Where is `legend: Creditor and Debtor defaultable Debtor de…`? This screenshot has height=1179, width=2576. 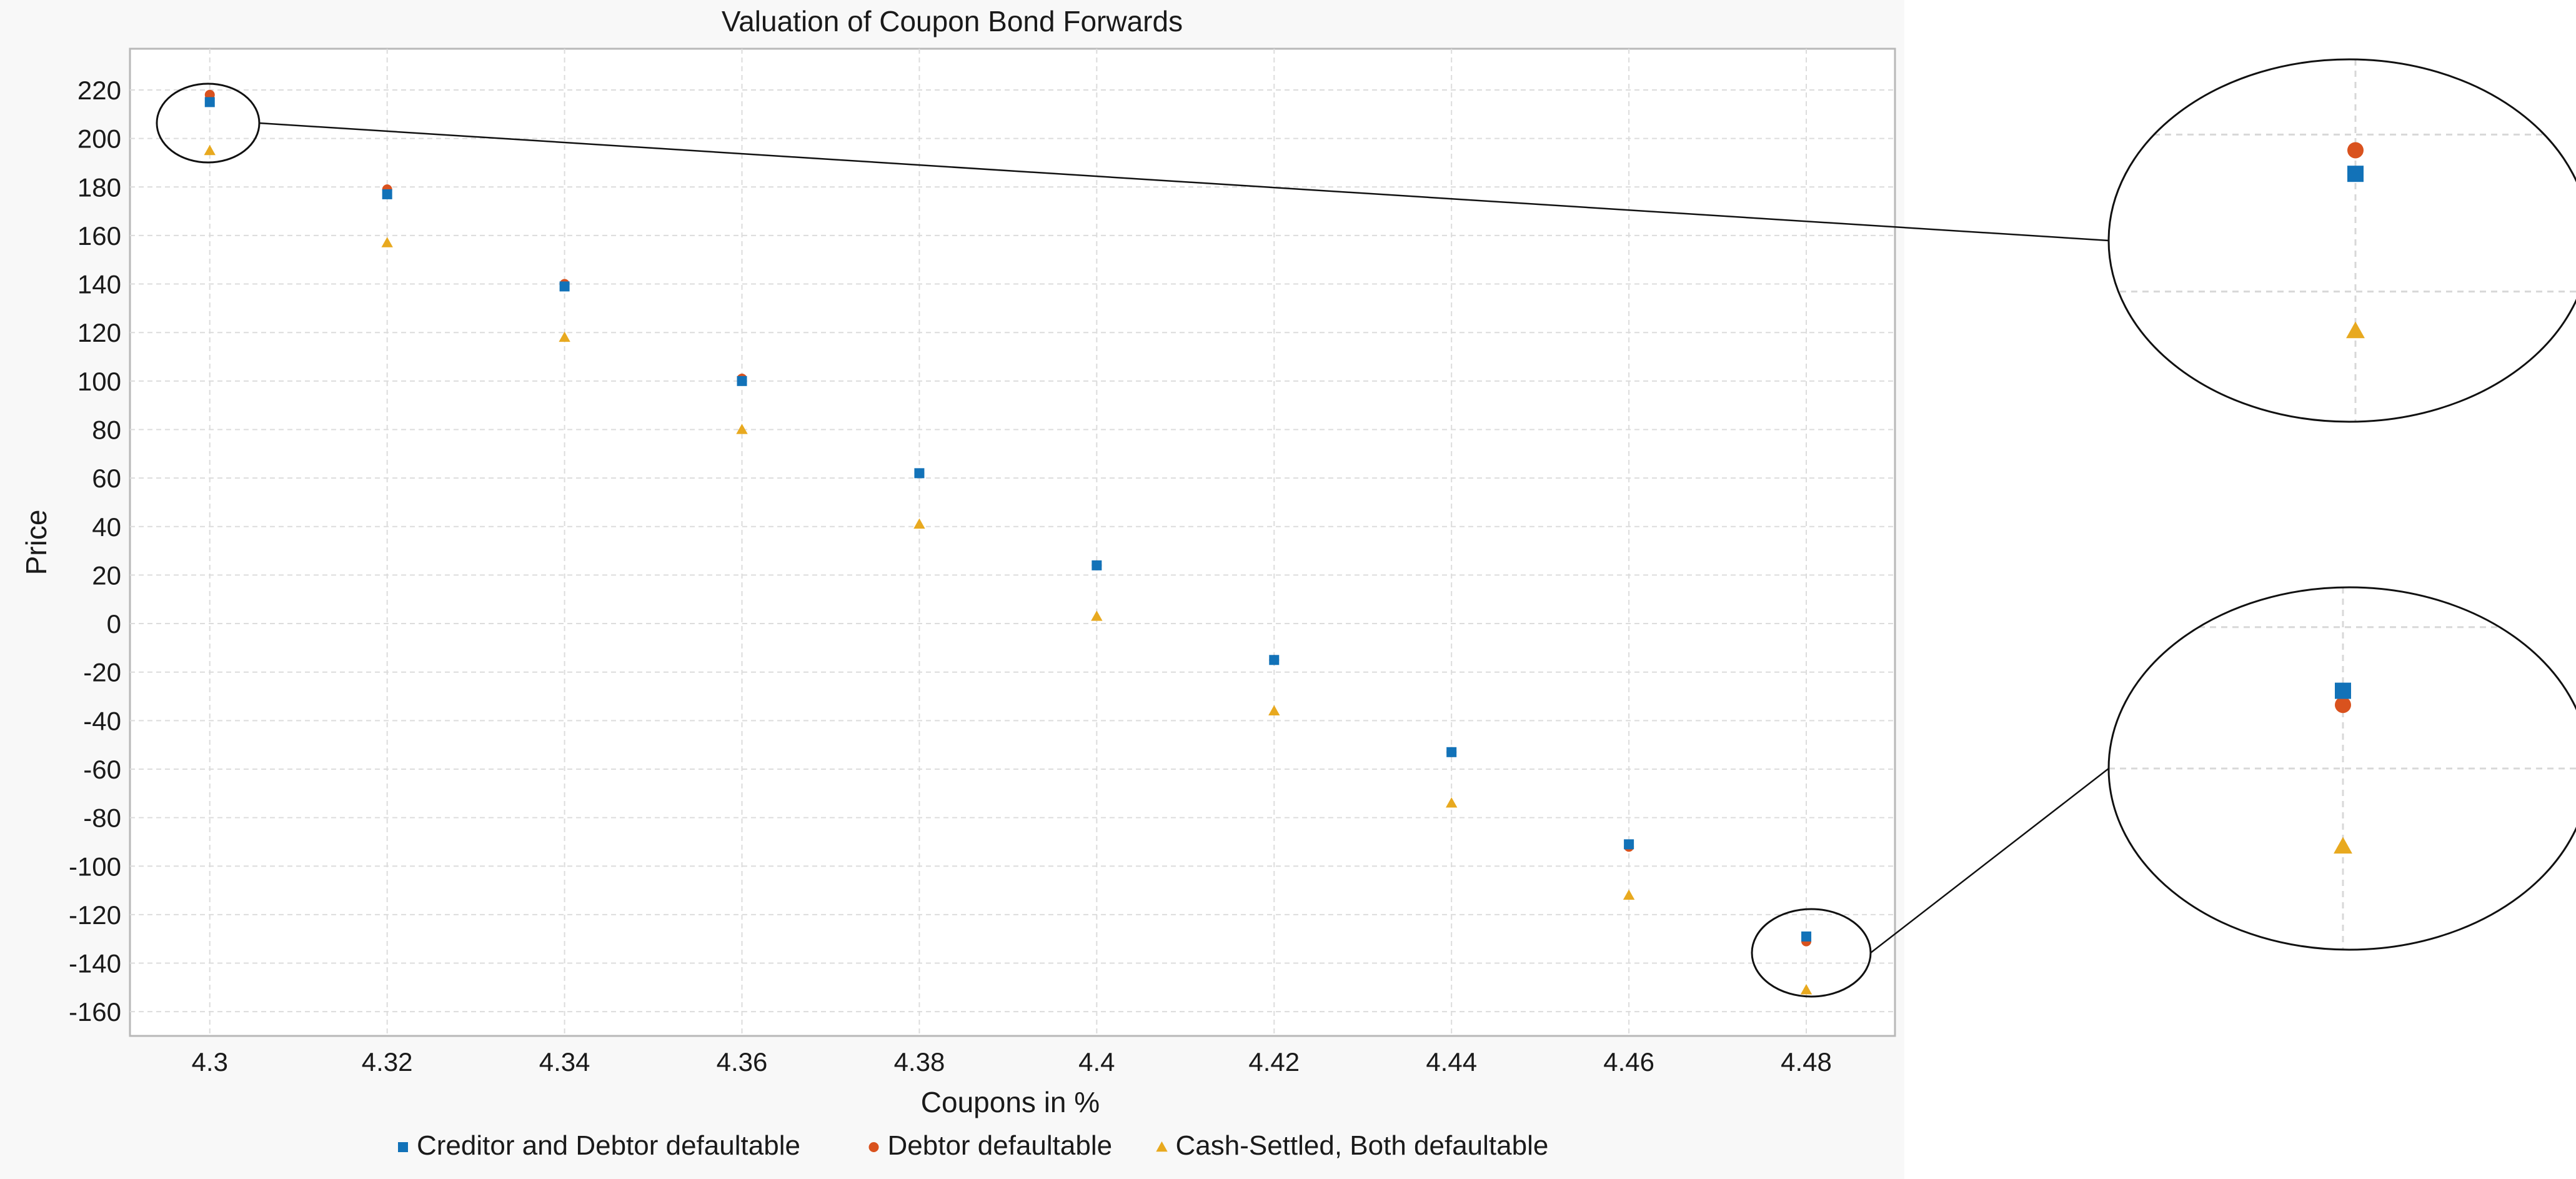 legend: Creditor and Debtor defaultable Debtor de… is located at coordinates (973, 1145).